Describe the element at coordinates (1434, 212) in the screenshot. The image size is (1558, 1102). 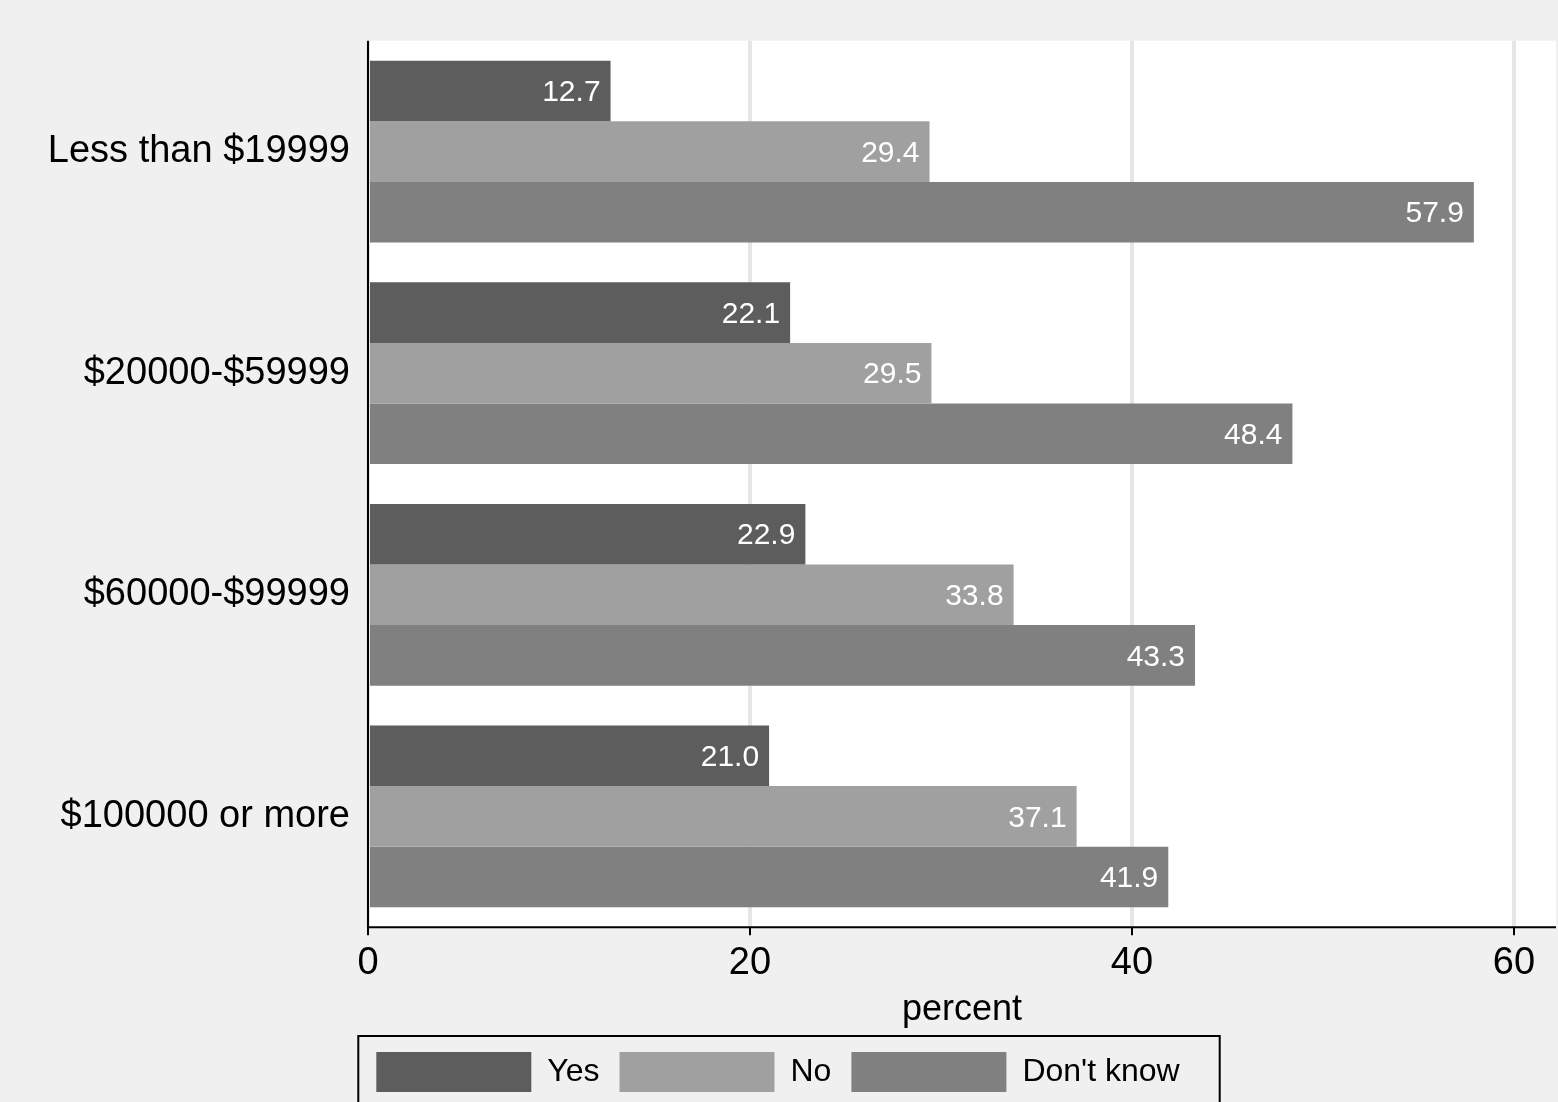
I see `data-label: 57.9` at that location.